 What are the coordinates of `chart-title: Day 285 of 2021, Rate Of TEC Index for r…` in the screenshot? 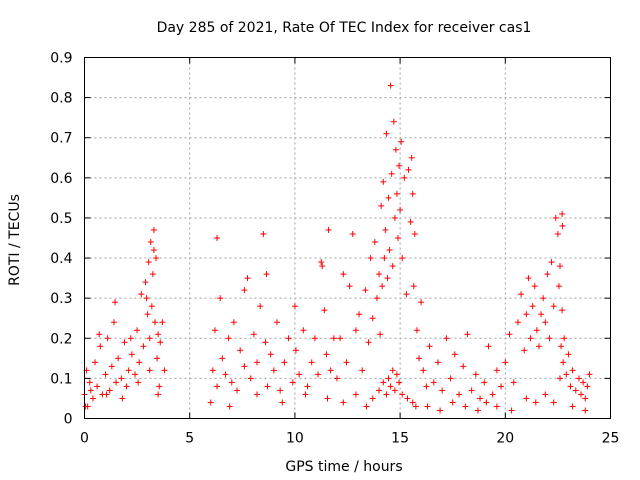 It's located at (344, 28).